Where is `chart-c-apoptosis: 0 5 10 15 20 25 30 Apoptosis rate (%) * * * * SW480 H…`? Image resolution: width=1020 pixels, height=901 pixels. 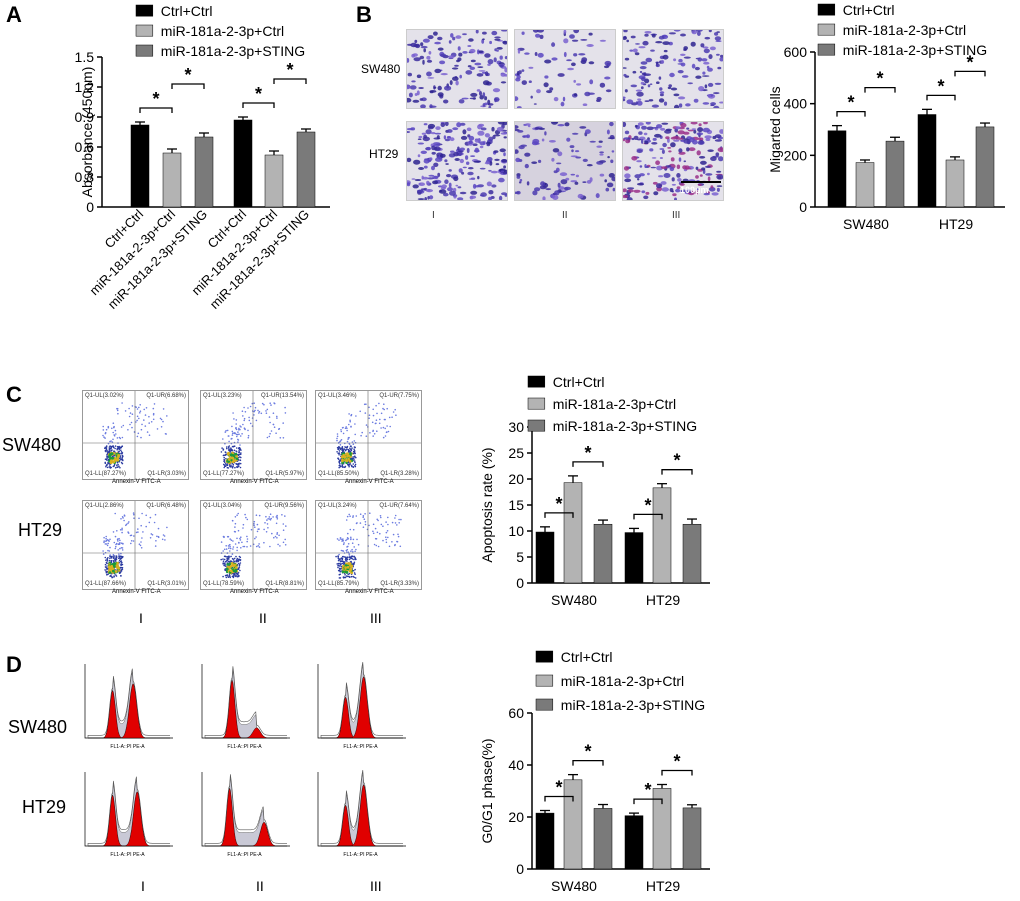
chart-c-apoptosis: 0 5 10 15 20 25 30 Apoptosis rate (%) * * * * SW480 H… is located at coordinates (594, 491).